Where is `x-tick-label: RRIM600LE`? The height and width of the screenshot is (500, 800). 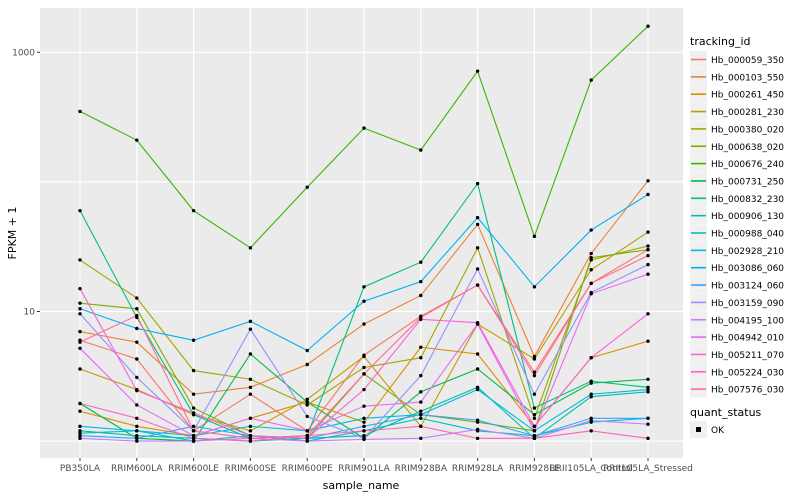
x-tick-label: RRIM600LE is located at coordinates (193, 469).